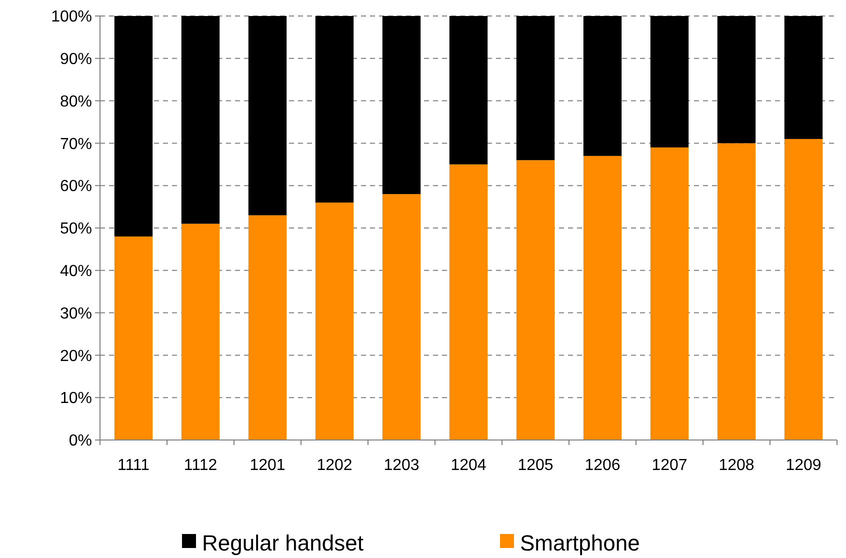 Image resolution: width=846 pixels, height=558 pixels. I want to click on x-tick-label: 1112, so click(201, 465).